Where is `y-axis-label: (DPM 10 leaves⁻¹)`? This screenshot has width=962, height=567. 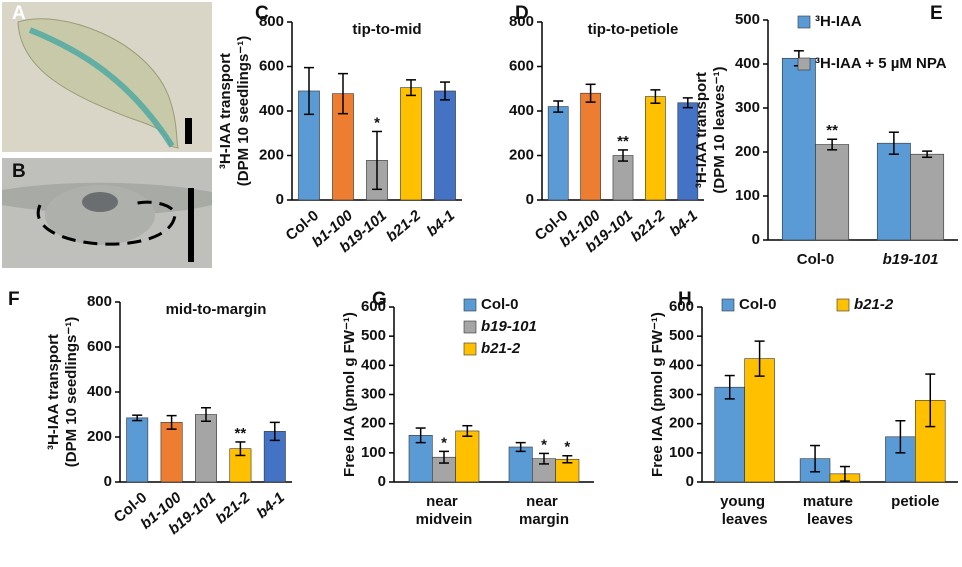
y-axis-label: (DPM 10 leaves⁻¹) is located at coordinates (719, 129).